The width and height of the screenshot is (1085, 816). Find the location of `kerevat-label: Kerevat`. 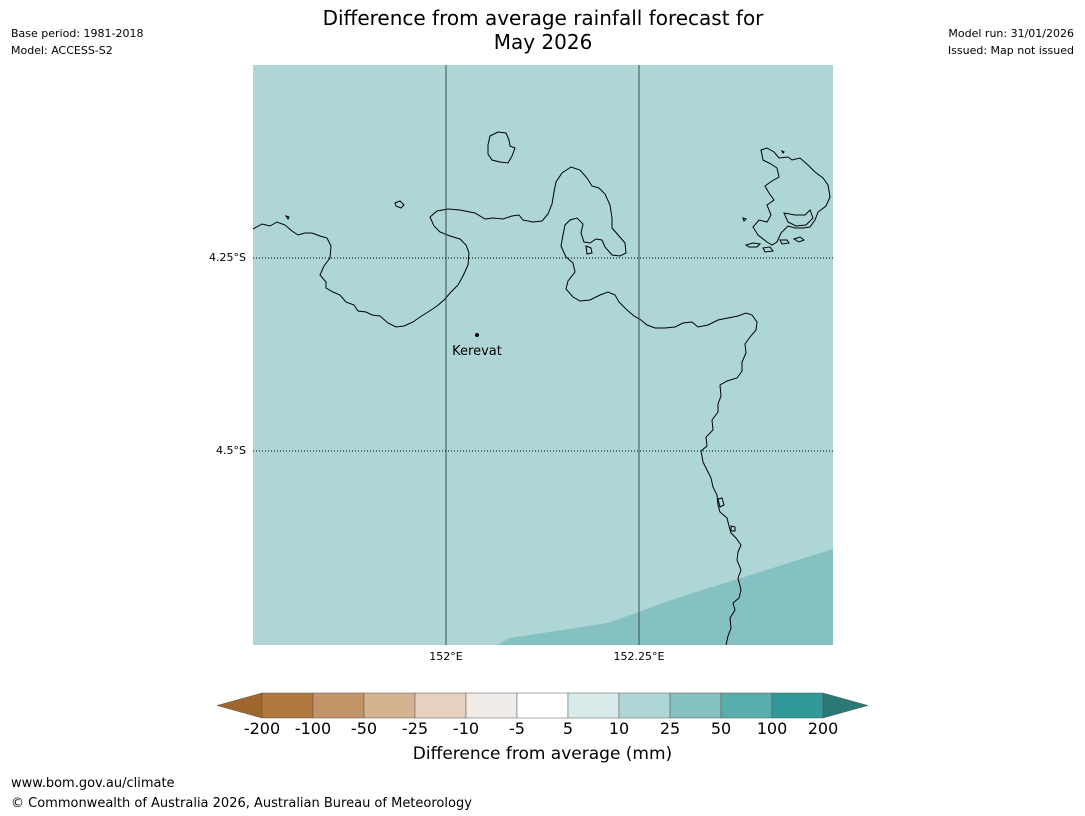

kerevat-label: Kerevat is located at coordinates (477, 351).